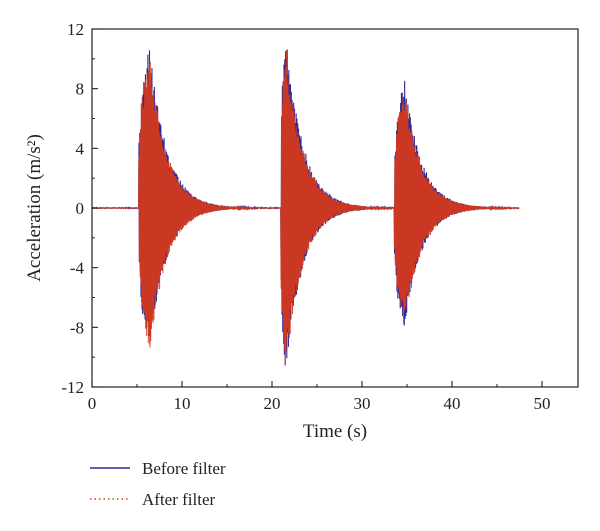 The image size is (600, 531). I want to click on y-tick-label: 0, so click(80, 208).